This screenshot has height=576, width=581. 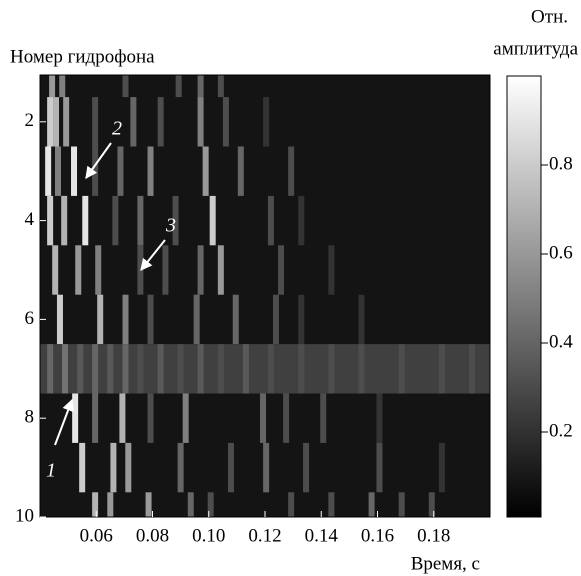 I want to click on colorbar-tick-label: 0.2, so click(x=561, y=430).